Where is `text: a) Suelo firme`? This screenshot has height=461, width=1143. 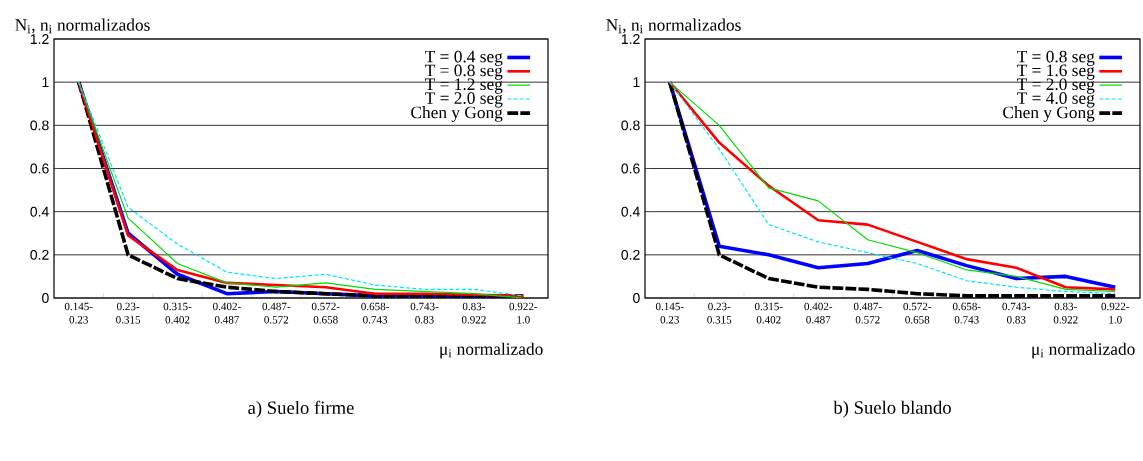
text: a) Suelo firme is located at coordinates (301, 409).